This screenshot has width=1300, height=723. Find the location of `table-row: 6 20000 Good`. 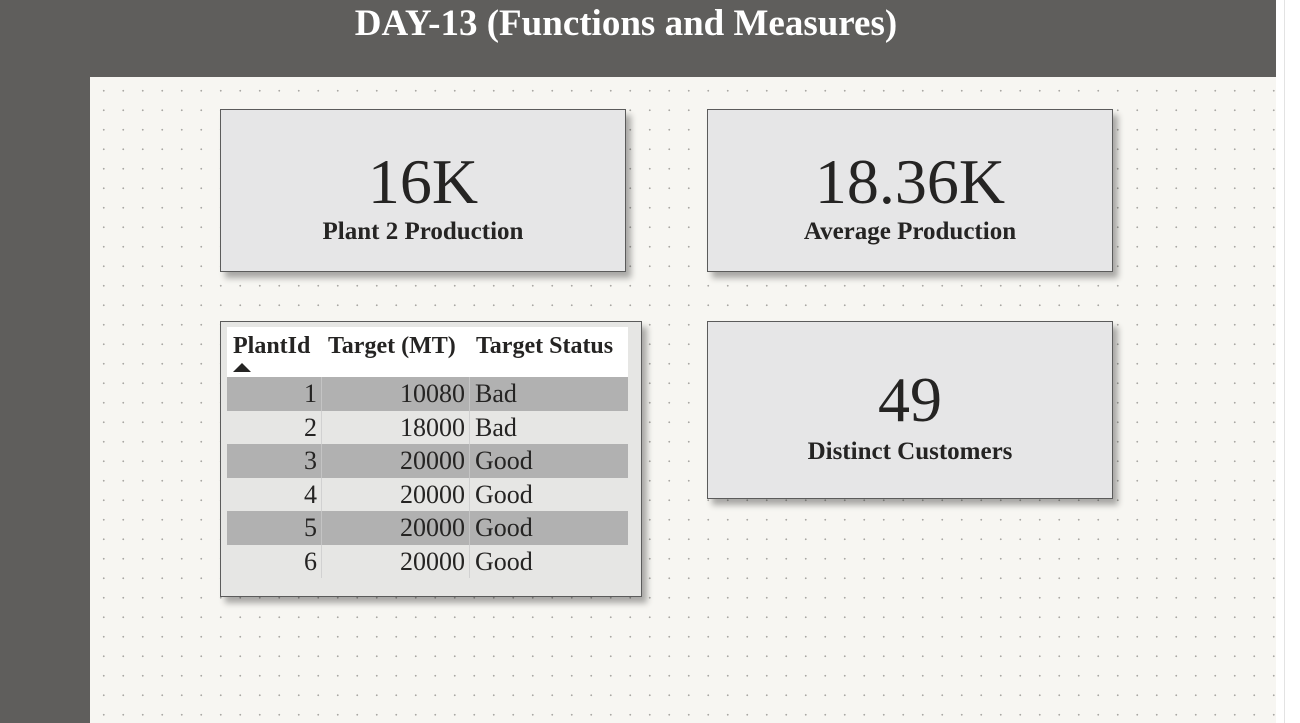

table-row: 6 20000 Good is located at coordinates (427, 561).